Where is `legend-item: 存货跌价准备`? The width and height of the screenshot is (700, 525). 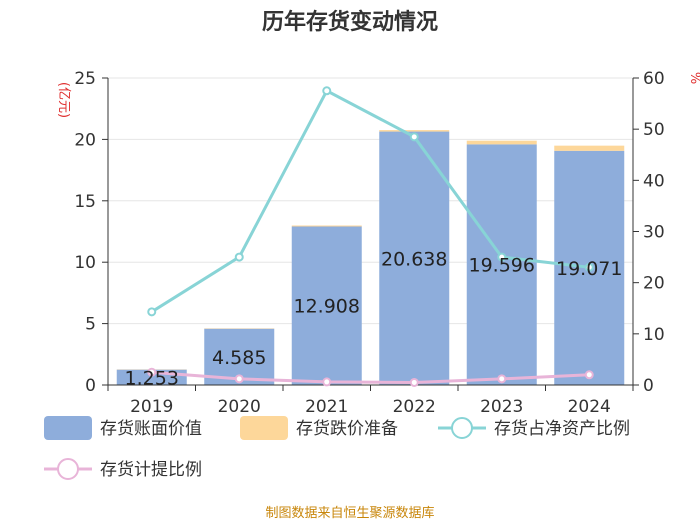
legend-item: 存货跌价准备 is located at coordinates (319, 428).